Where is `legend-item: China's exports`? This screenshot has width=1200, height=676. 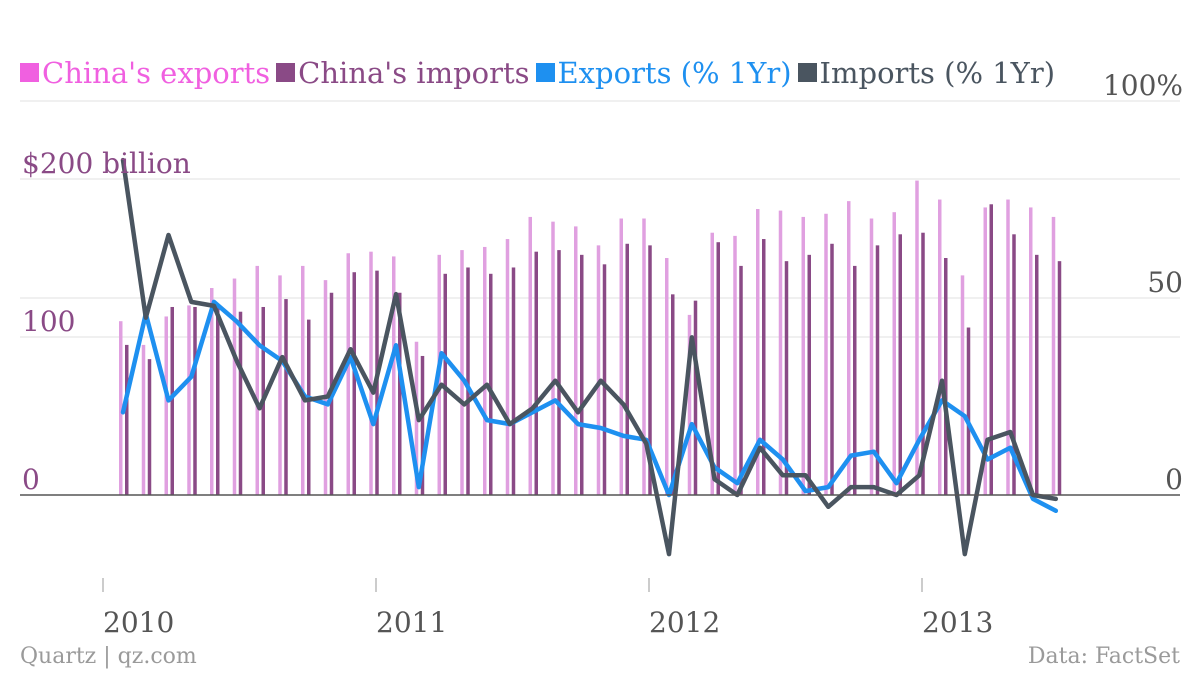
legend-item: China's exports is located at coordinates (145, 73).